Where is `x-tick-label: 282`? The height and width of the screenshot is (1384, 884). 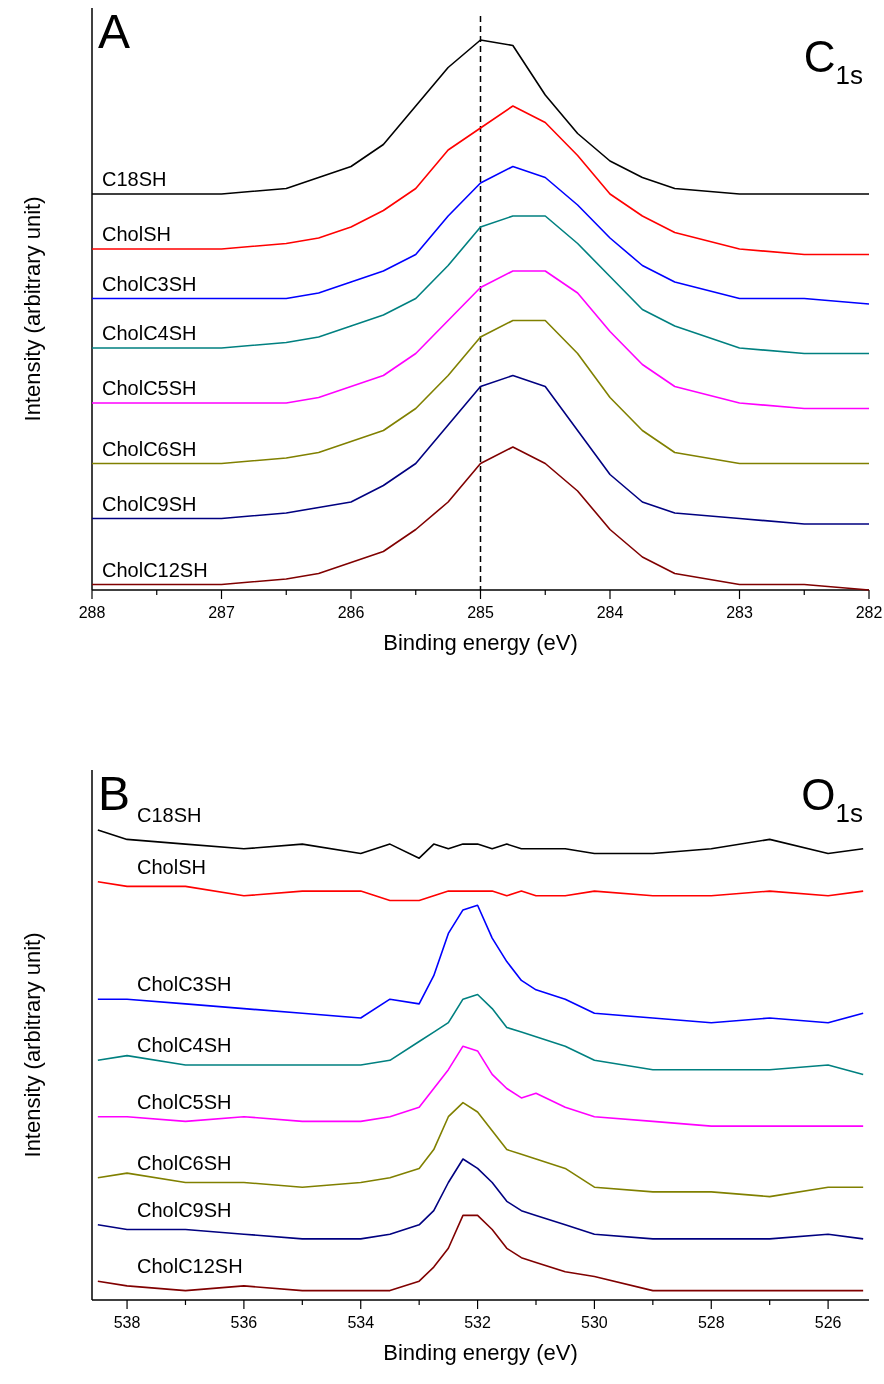 x-tick-label: 282 is located at coordinates (869, 612).